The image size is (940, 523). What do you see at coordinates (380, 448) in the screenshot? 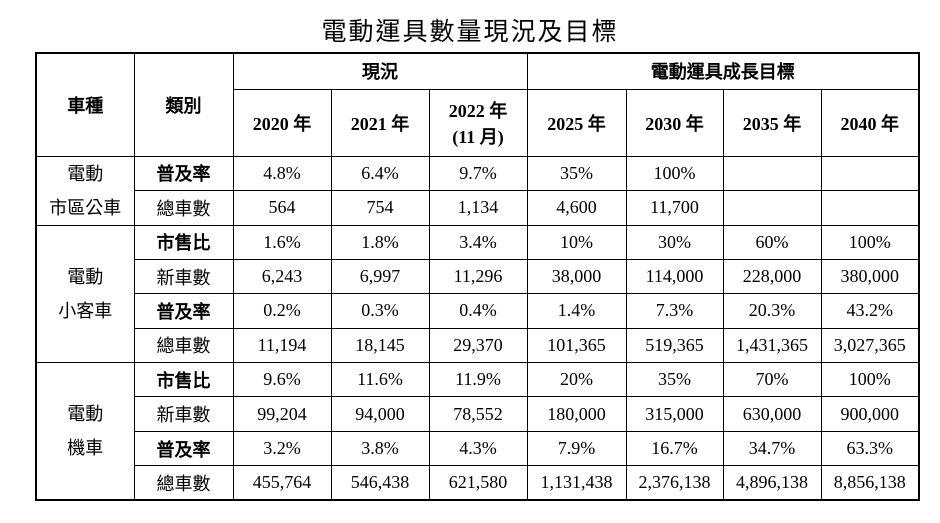
I see `value-cell: 3.8%` at bounding box center [380, 448].